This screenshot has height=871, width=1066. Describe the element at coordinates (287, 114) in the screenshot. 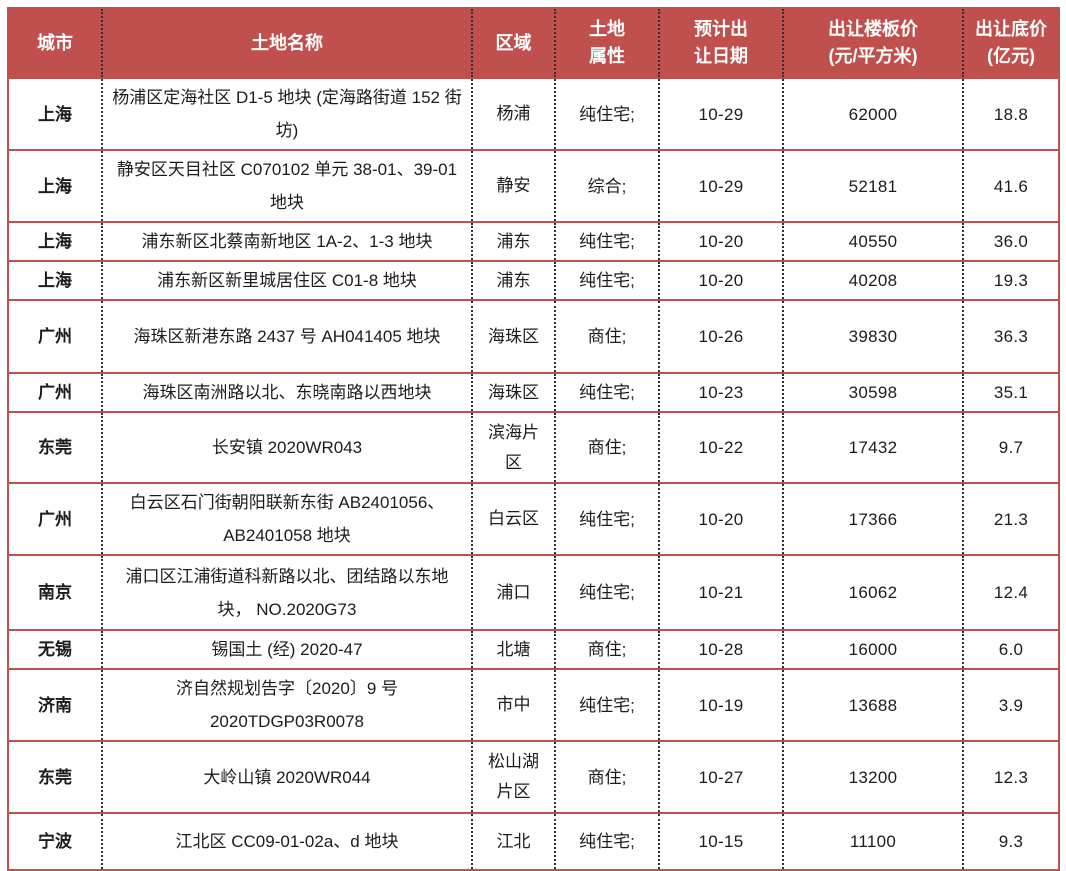

I see `cell-land-name: 杨浦区定海社区 D1-5 地块 (定海路街道 152 街坊)` at that location.